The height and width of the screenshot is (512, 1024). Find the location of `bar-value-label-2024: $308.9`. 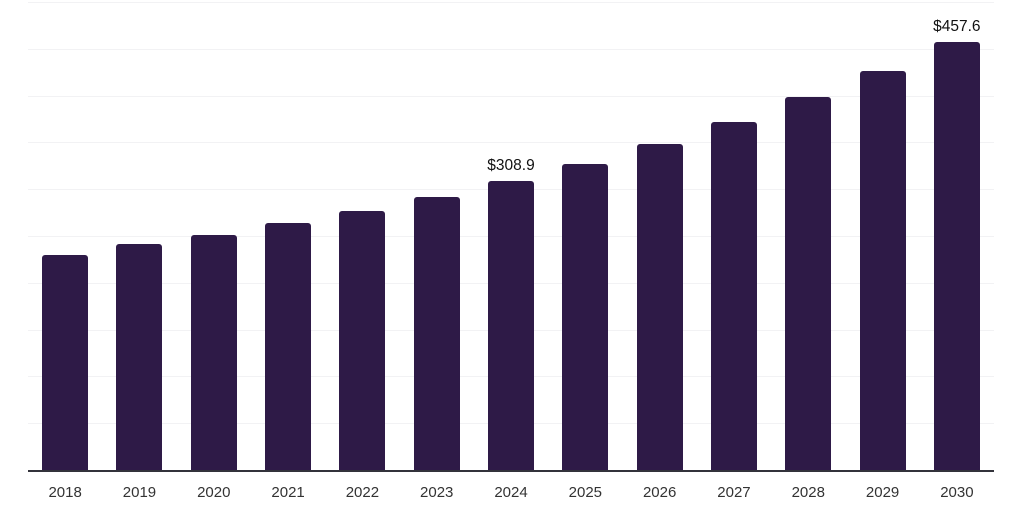

bar-value-label-2024: $308.9 is located at coordinates (511, 165).